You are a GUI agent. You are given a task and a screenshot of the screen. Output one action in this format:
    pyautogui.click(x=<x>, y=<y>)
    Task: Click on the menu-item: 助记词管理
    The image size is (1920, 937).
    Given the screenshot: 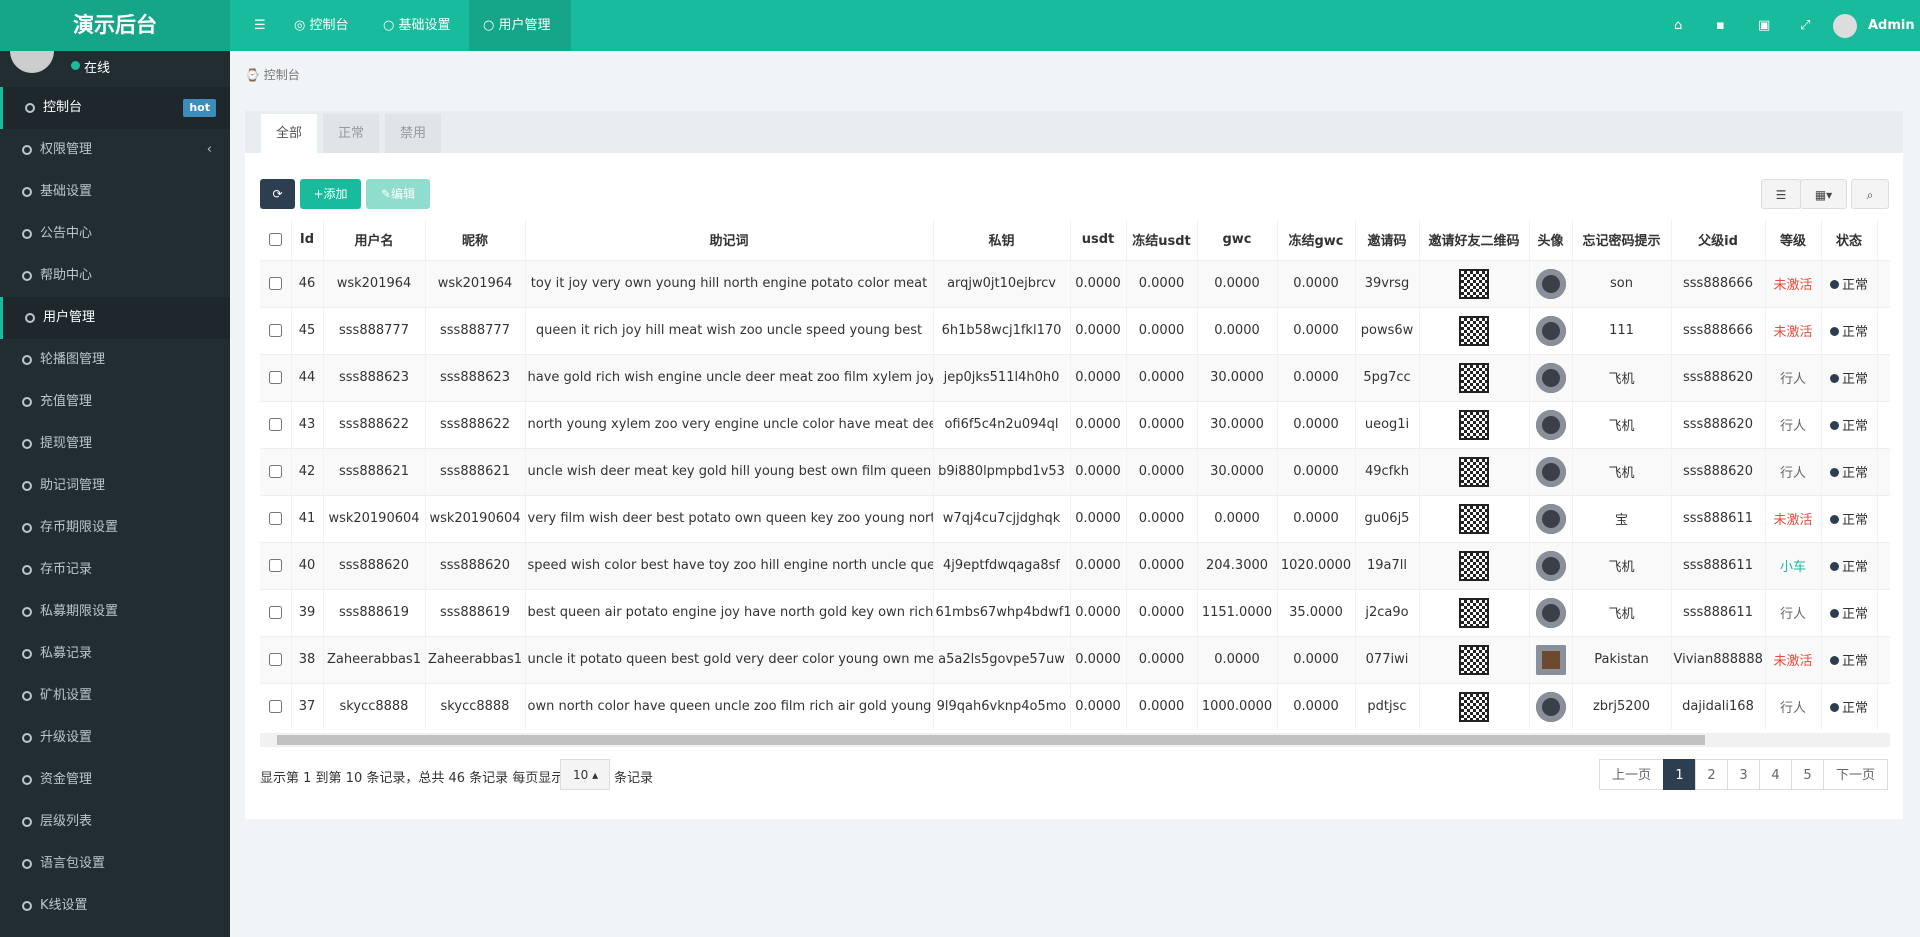 What is the action you would take?
    pyautogui.click(x=115, y=486)
    